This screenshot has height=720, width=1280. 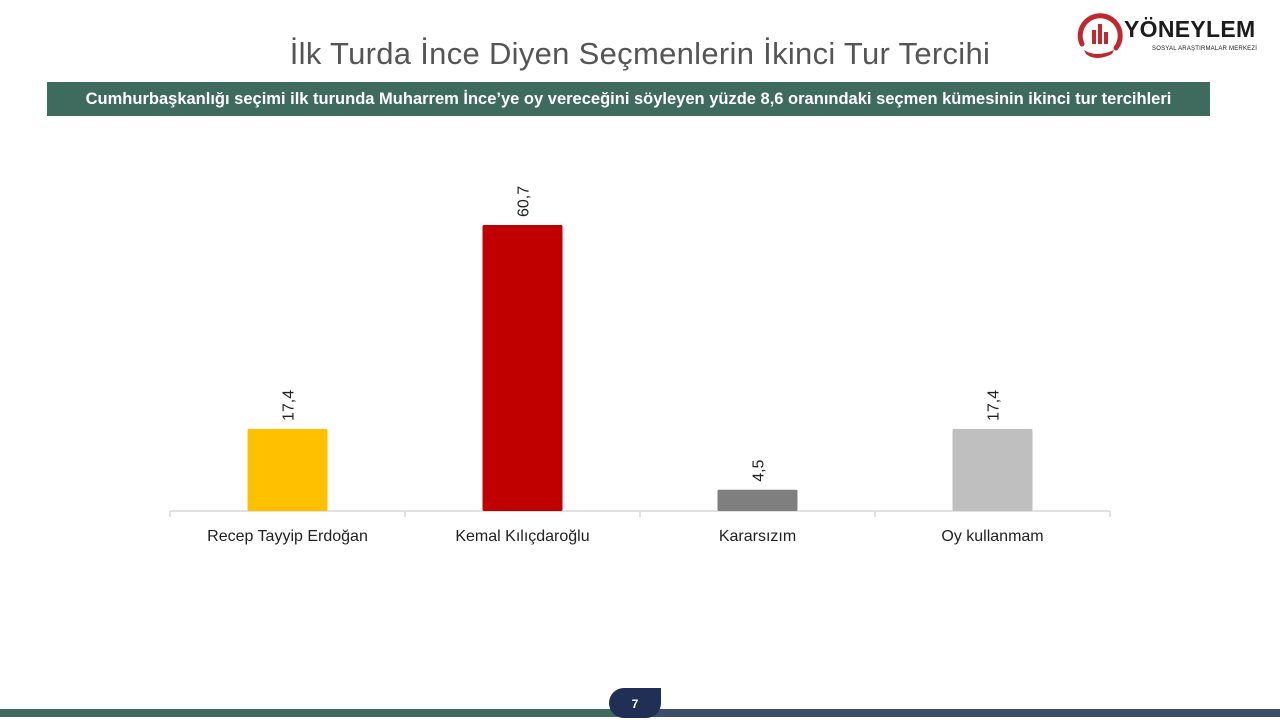 I want to click on category-label: Kararsızım, so click(x=757, y=536).